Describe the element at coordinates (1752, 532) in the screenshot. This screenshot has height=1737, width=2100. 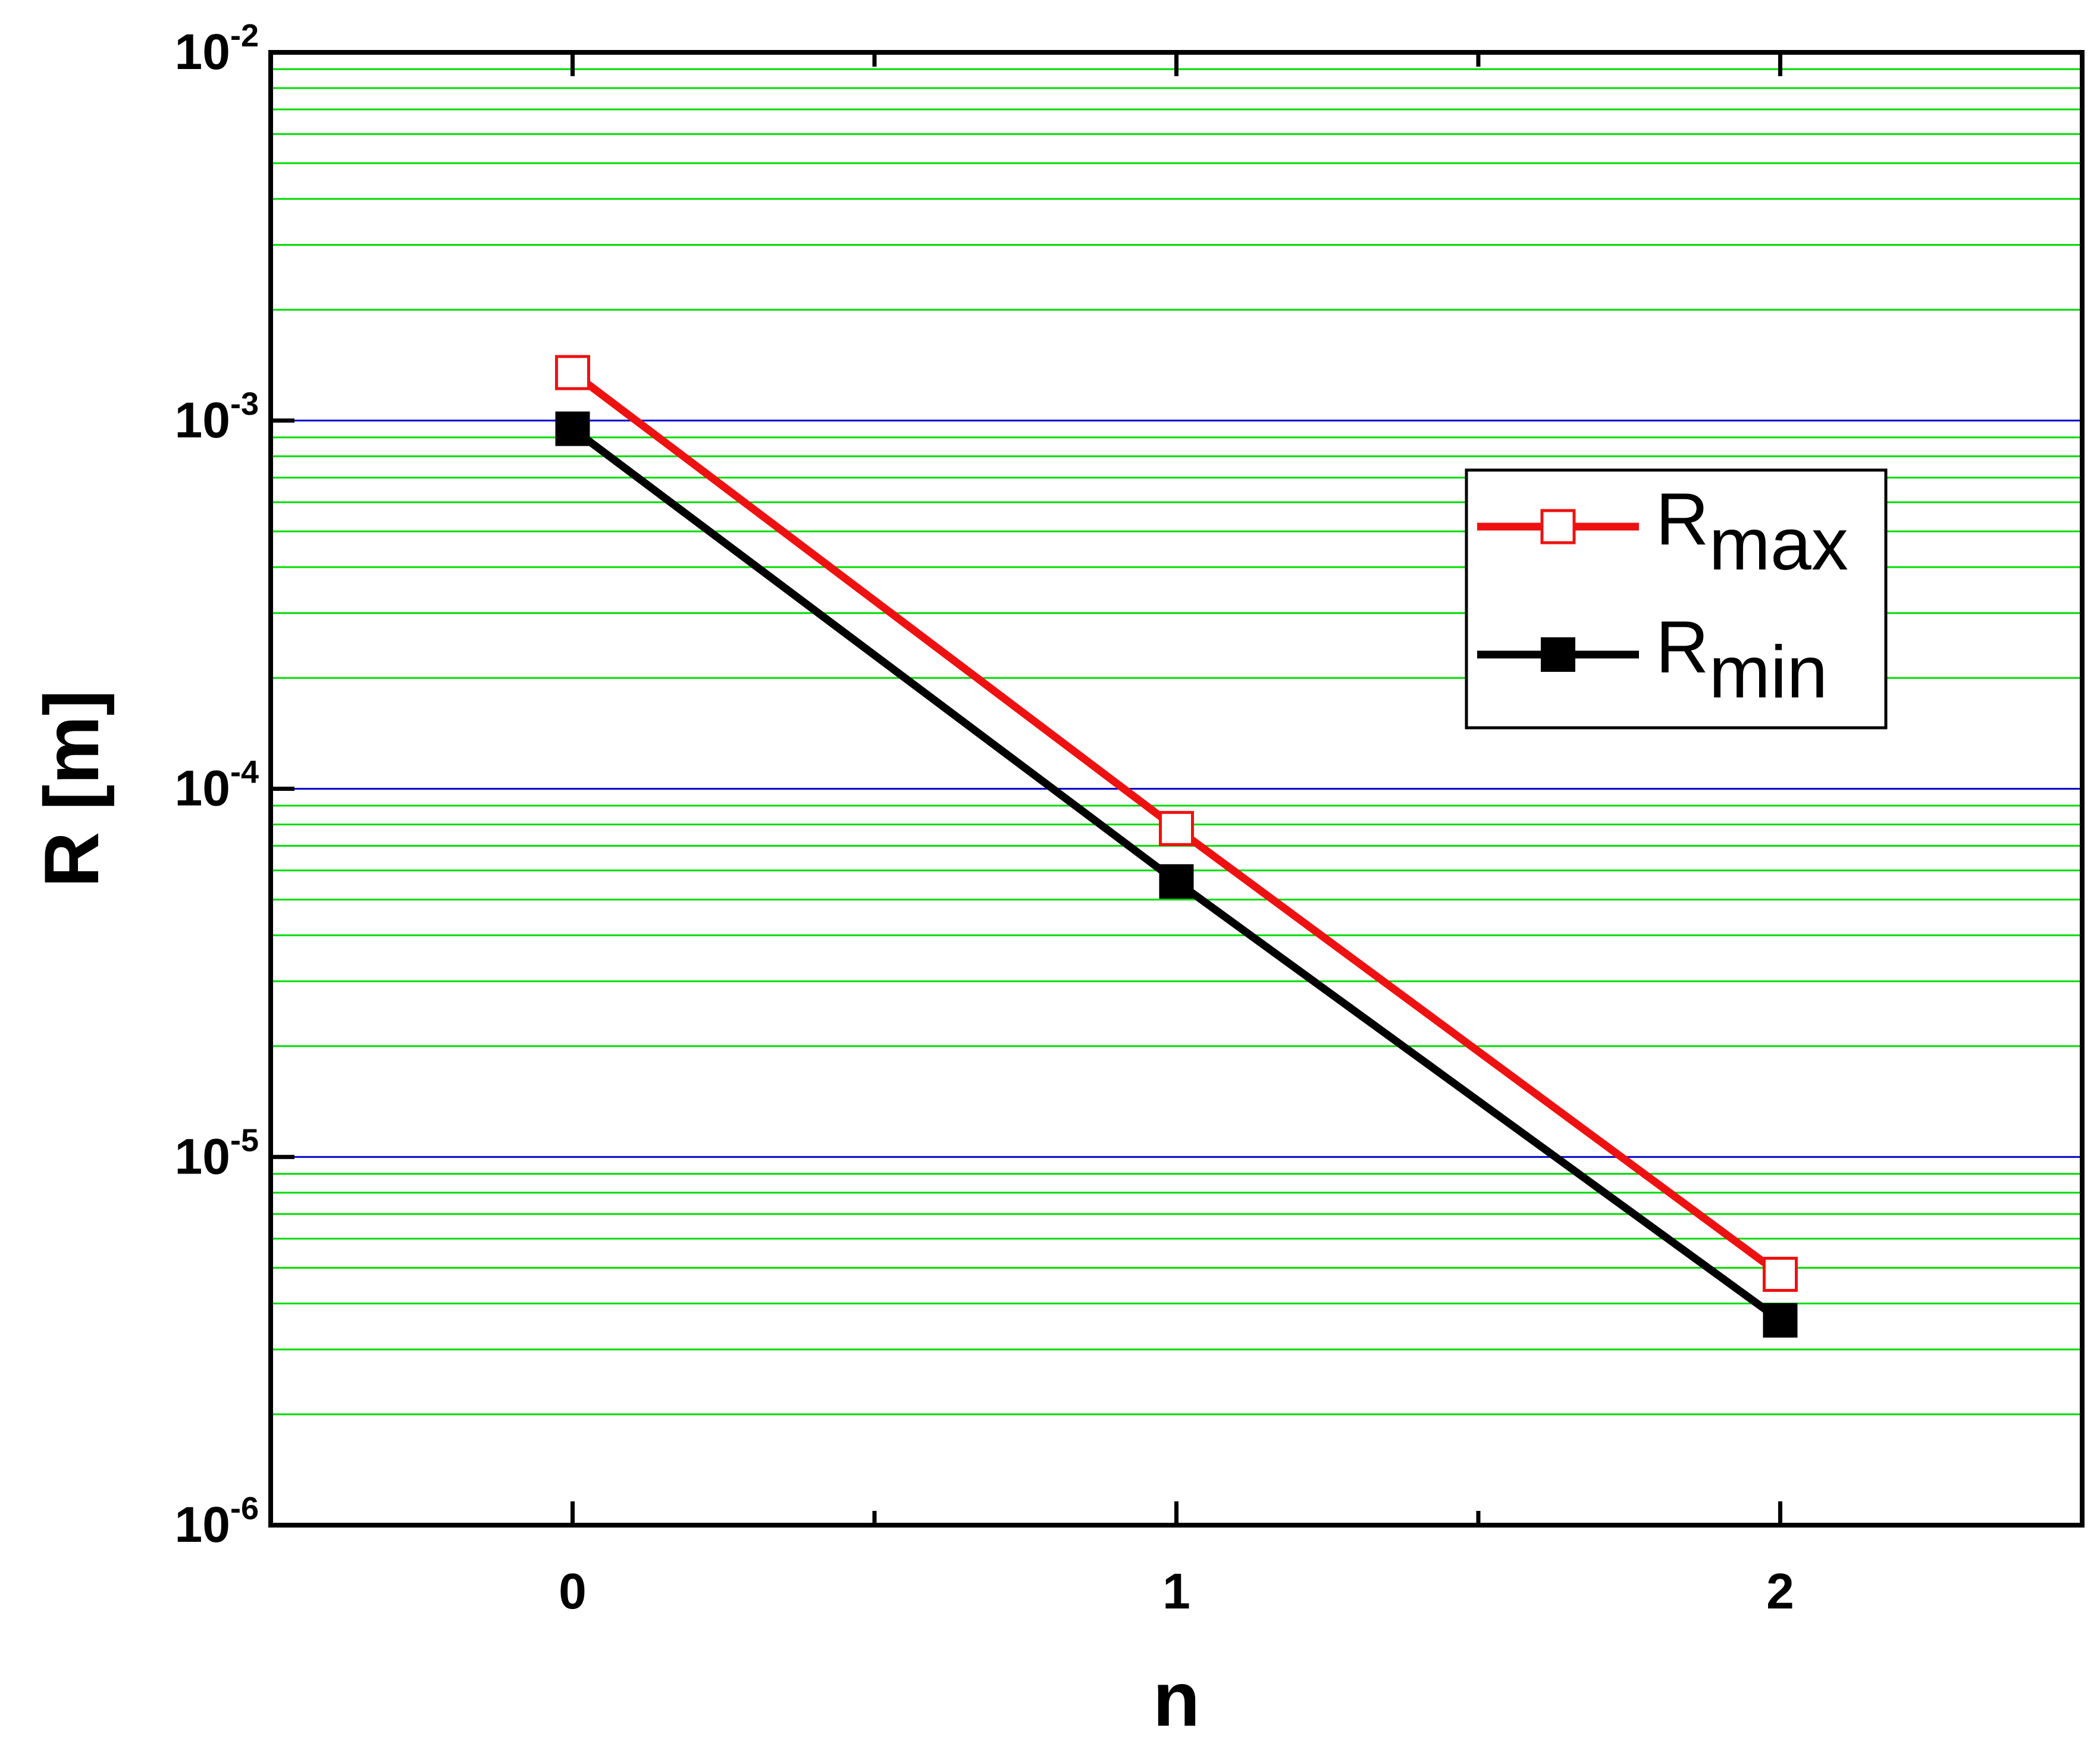
I see `legend-label-max: Rmax` at that location.